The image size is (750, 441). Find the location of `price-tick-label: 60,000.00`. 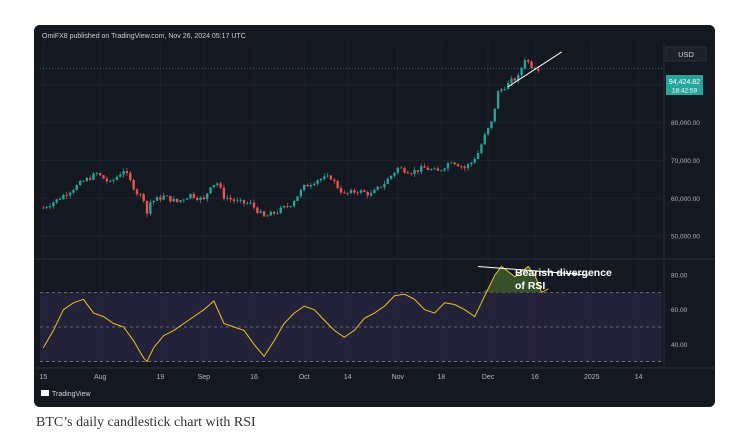

price-tick-label: 60,000.00 is located at coordinates (685, 199).